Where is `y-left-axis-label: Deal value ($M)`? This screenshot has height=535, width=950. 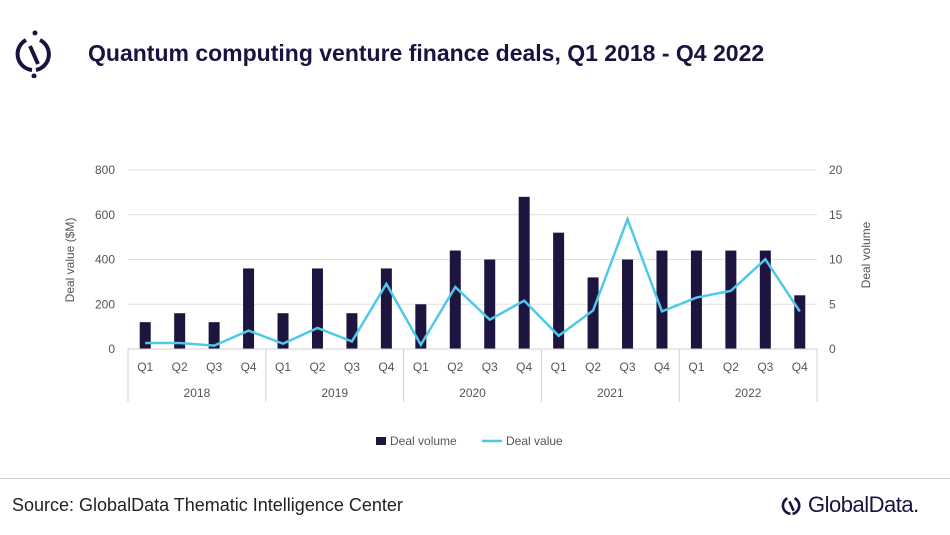 y-left-axis-label: Deal value ($M) is located at coordinates (70, 260).